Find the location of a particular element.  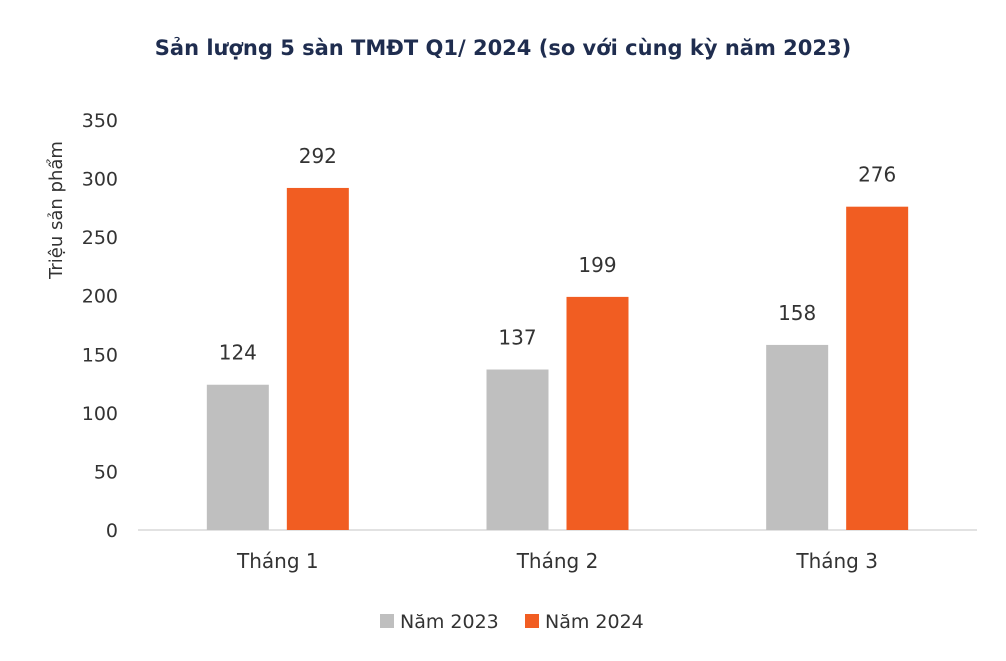

x-category-label: Tháng 3 is located at coordinates (836, 561).